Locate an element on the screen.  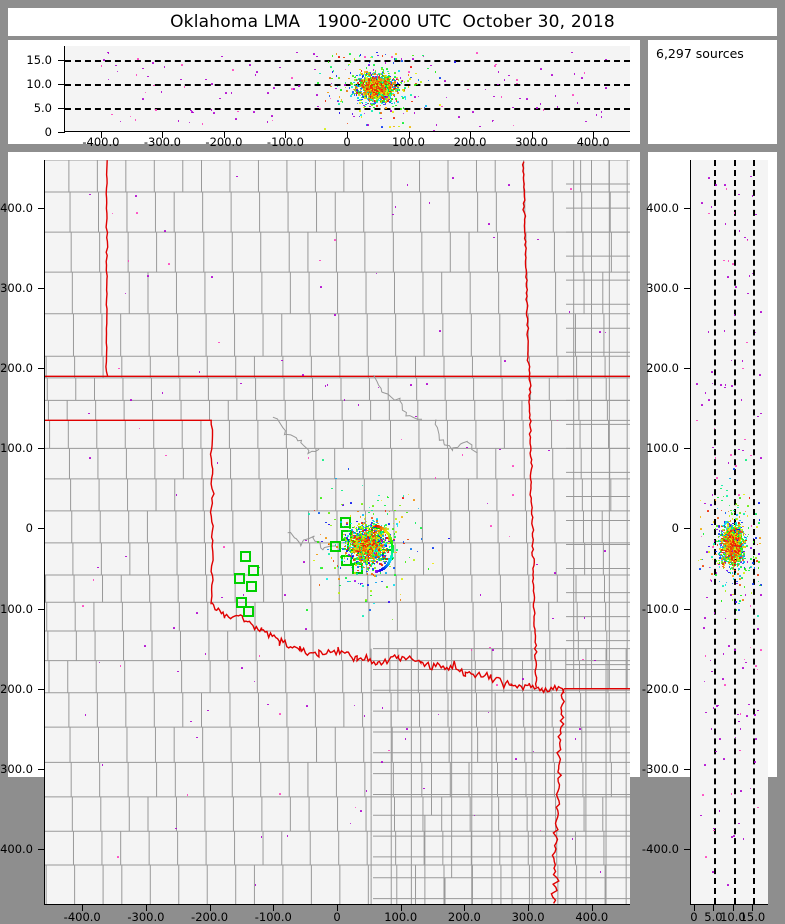
lma-station-marker is located at coordinates (253, 570).